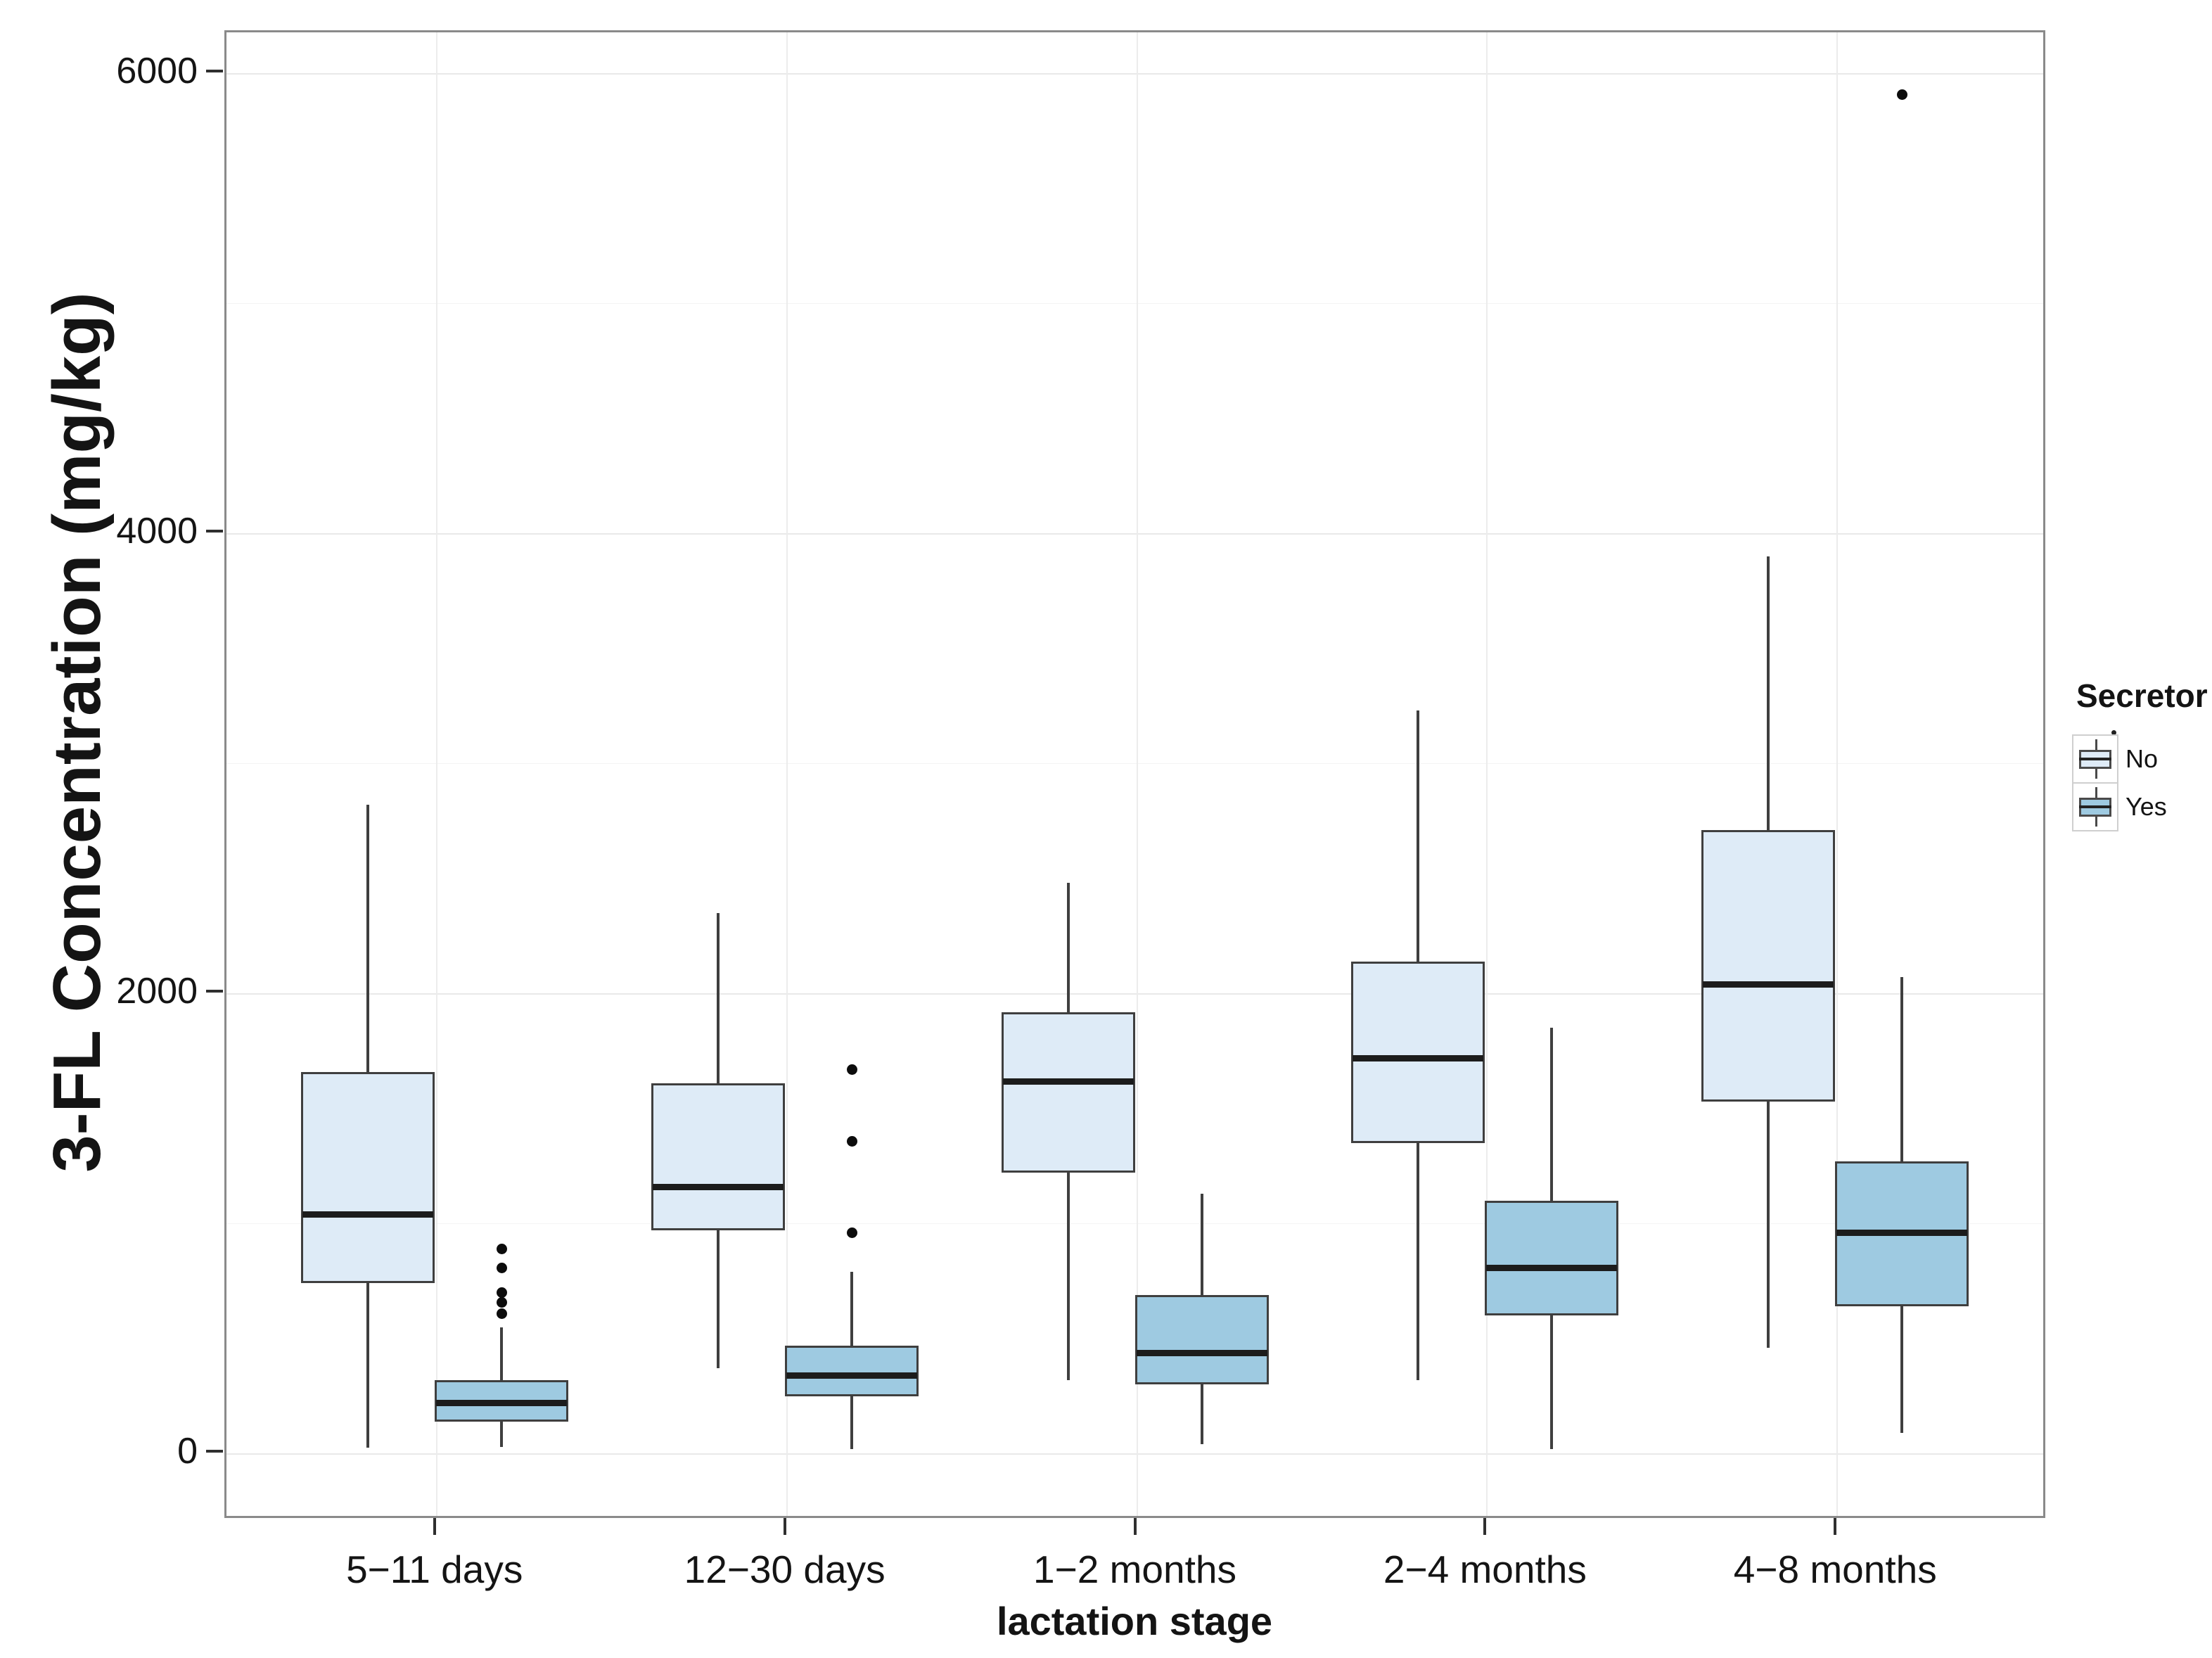  I want to click on y-tick-label: 6000, so click(157, 70).